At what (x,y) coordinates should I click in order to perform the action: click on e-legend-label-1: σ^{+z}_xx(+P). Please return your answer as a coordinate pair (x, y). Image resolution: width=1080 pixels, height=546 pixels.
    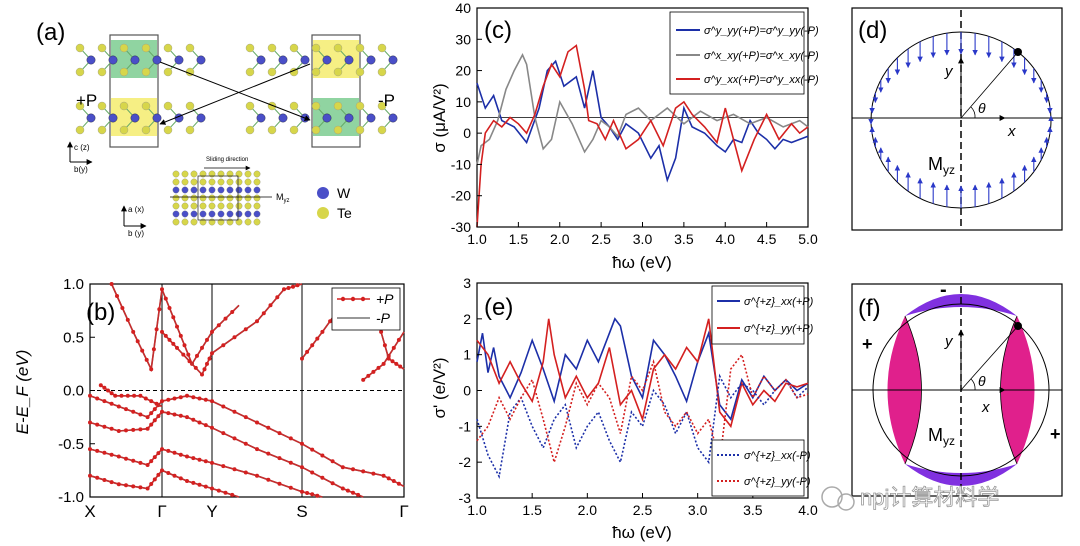
    Looking at the image, I should click on (779, 302).